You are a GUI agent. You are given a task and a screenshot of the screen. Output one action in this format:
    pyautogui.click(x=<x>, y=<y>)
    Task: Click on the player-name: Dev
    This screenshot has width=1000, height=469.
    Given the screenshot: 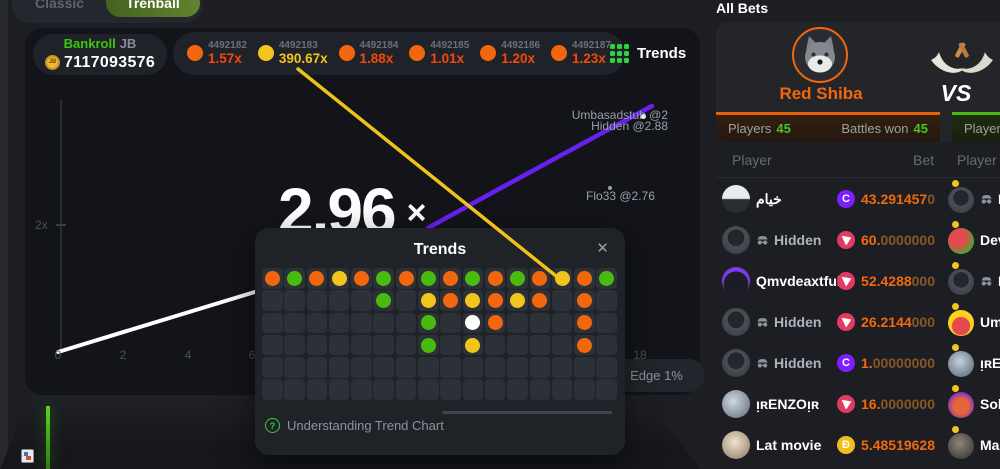 What is the action you would take?
    pyautogui.click(x=990, y=240)
    